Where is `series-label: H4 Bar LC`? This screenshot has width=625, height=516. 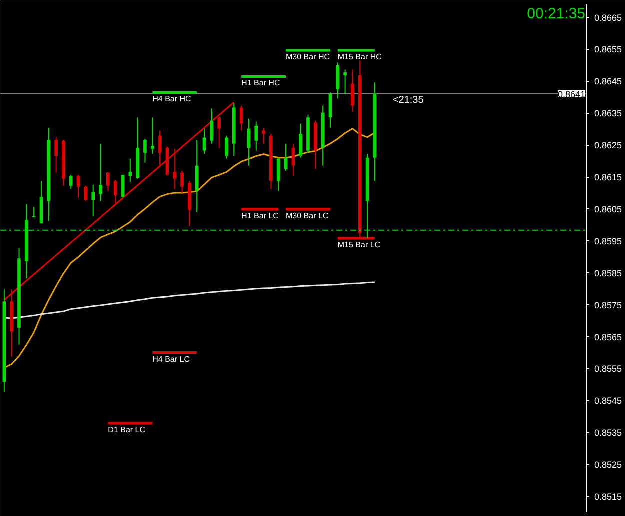
series-label: H4 Bar LC is located at coordinates (171, 359).